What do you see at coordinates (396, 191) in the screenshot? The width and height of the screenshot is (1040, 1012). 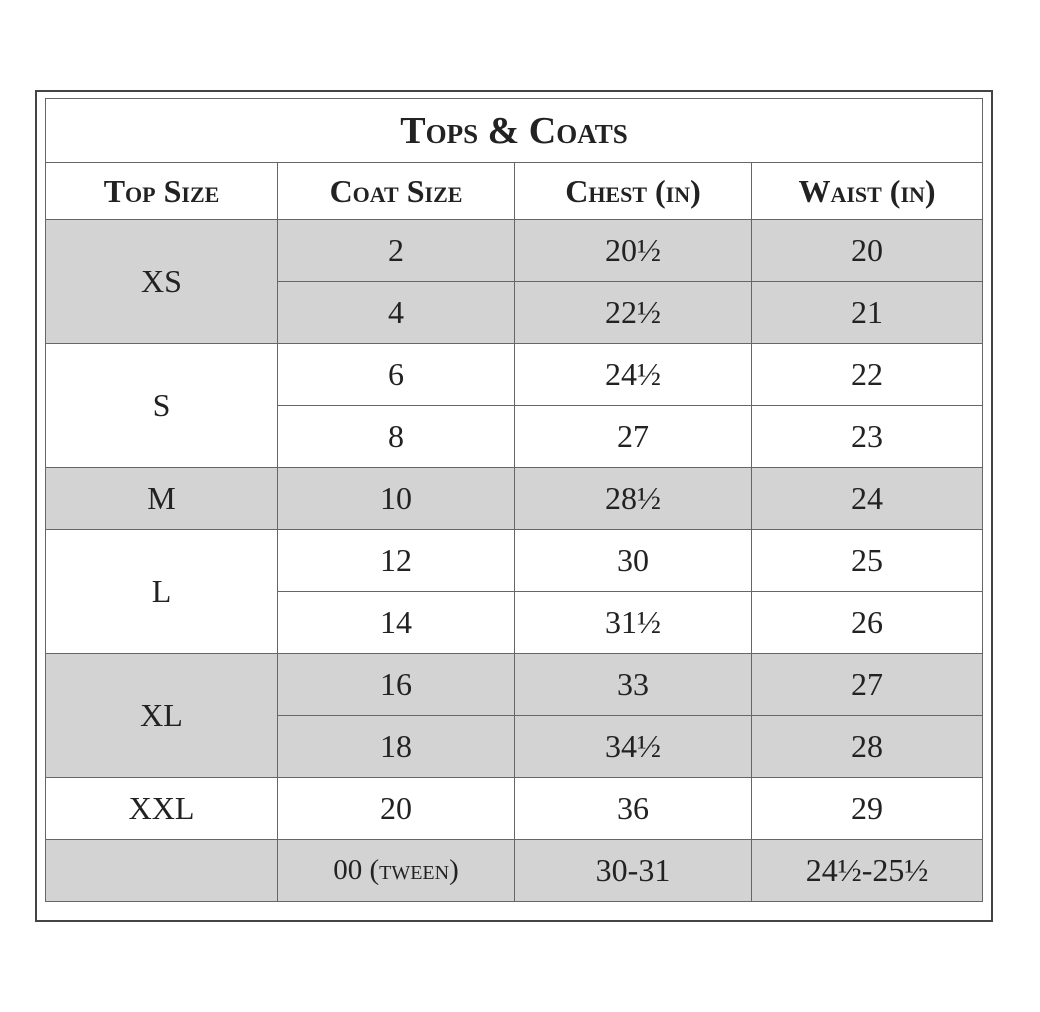 I see `column-header: Coat Size` at bounding box center [396, 191].